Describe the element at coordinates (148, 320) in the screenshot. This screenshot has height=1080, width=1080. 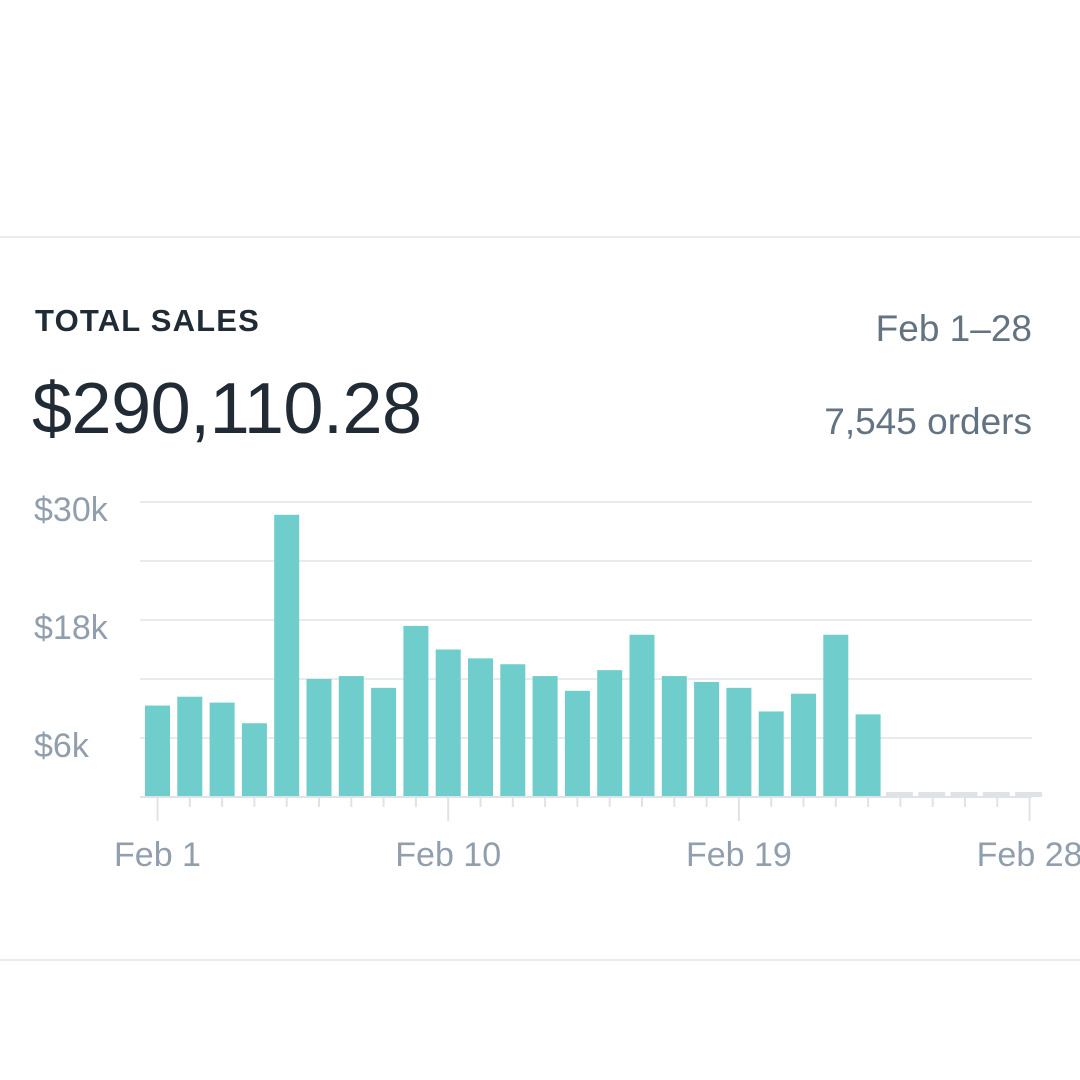
I see `card-title: TOTAL SALES` at that location.